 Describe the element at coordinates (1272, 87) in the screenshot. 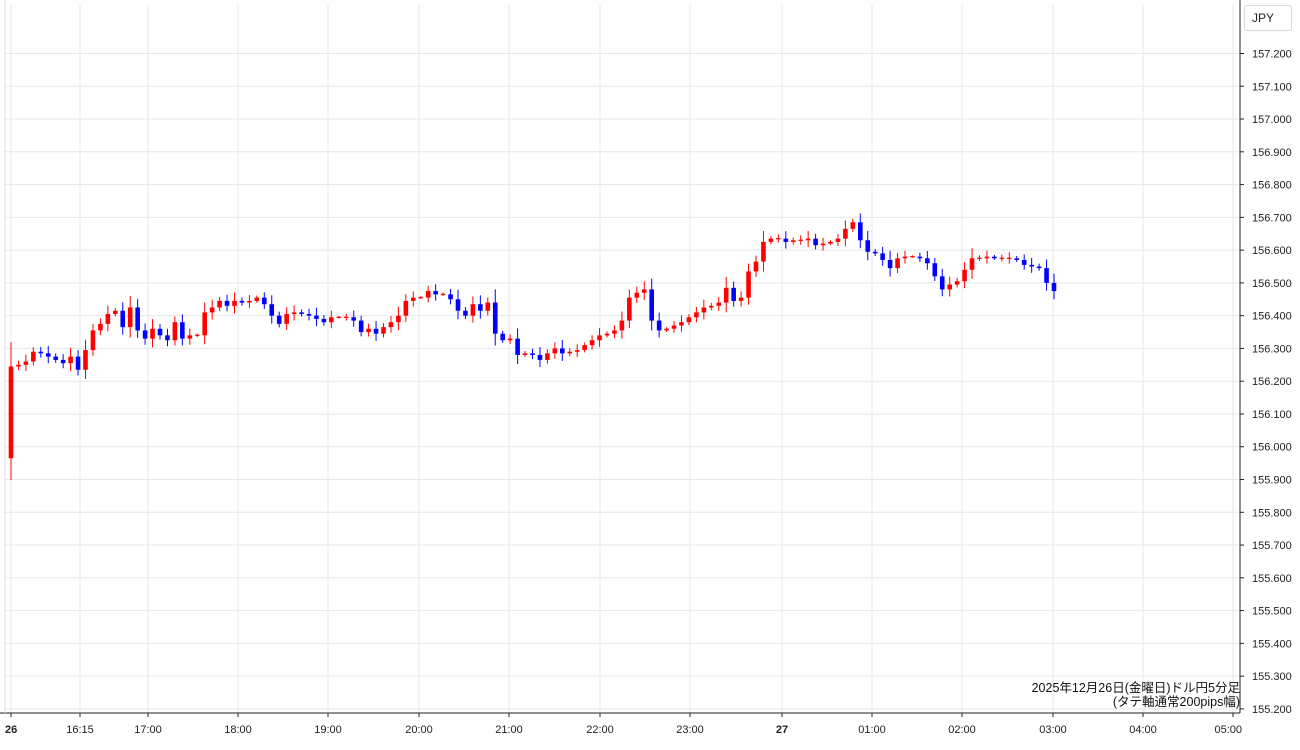

I see `y-tick-label: 157.100` at that location.